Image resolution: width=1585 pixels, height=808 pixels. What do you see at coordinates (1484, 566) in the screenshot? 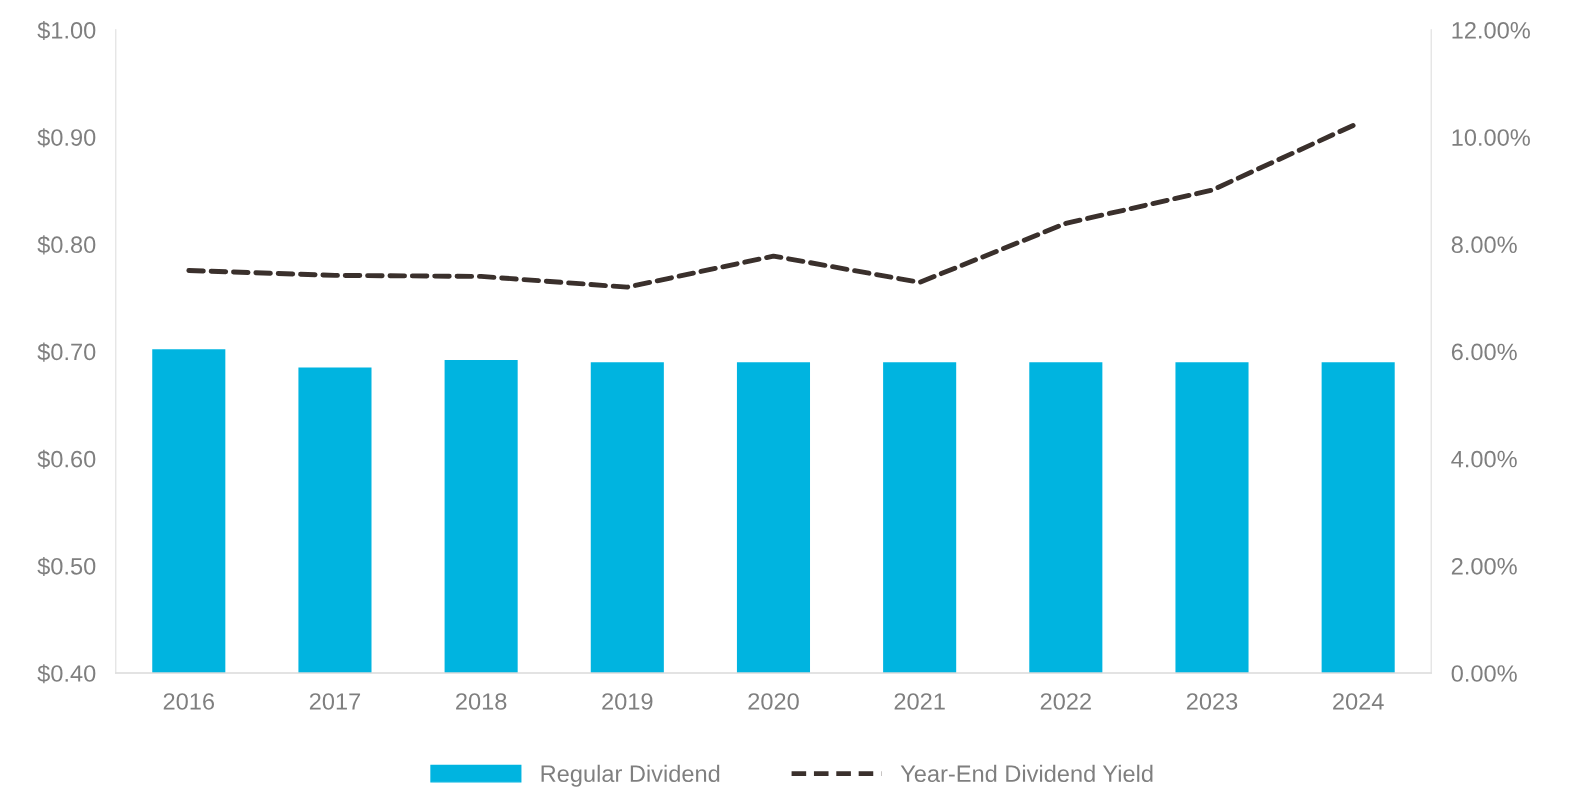
I see `y2-tick-label: 2.00%` at bounding box center [1484, 566].